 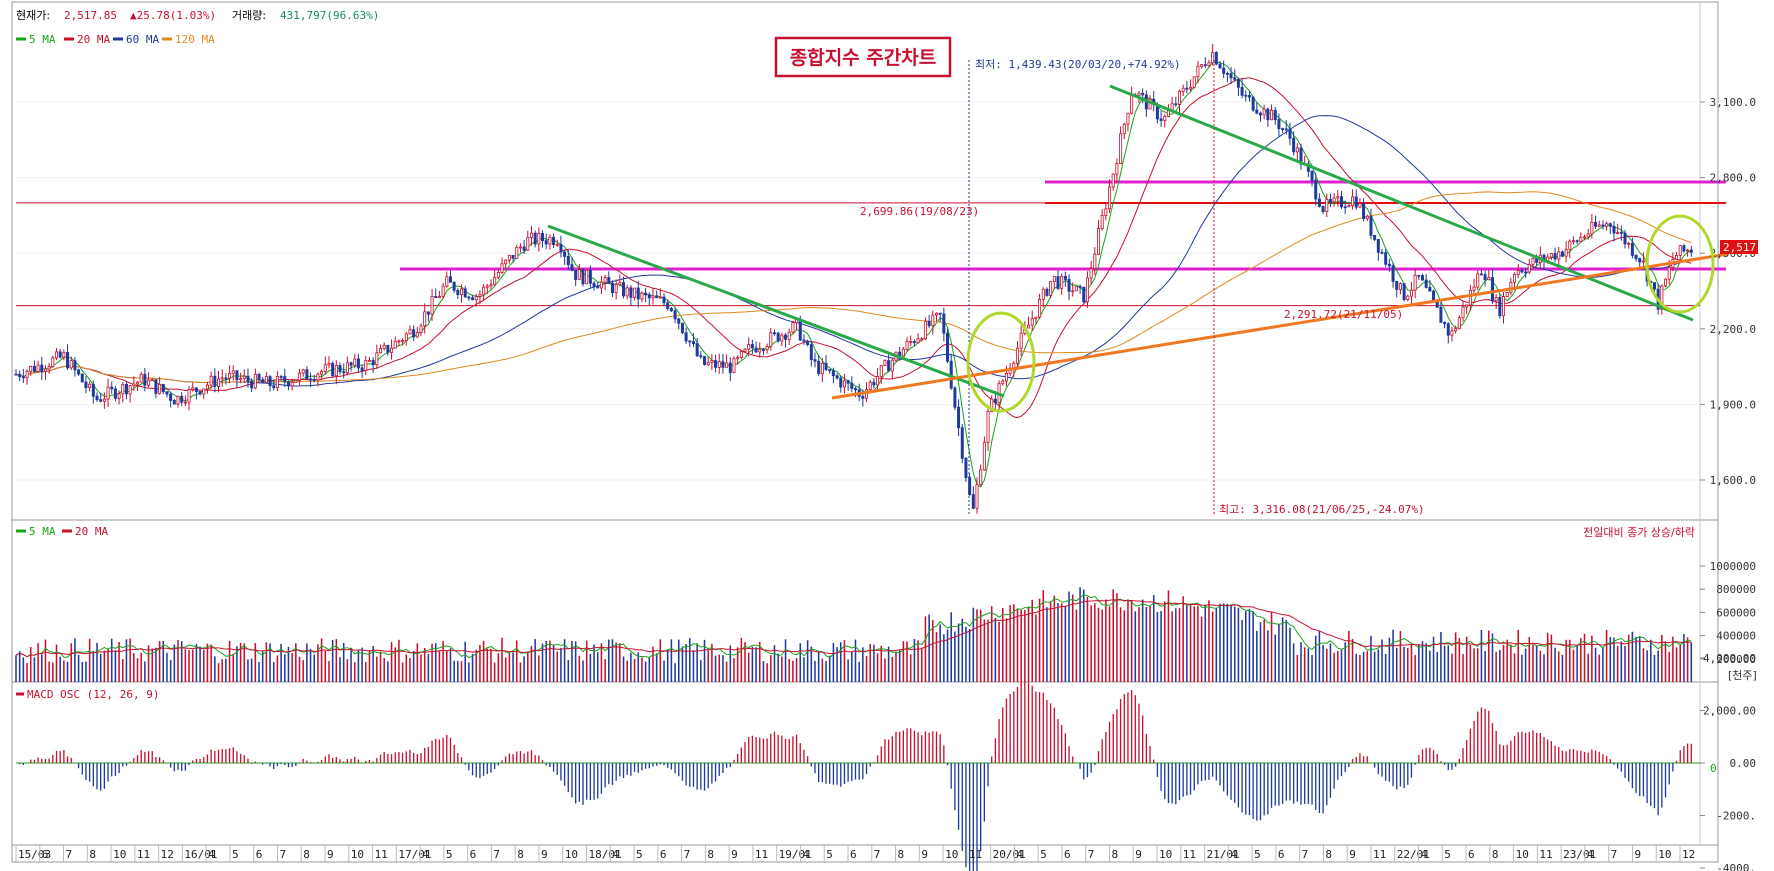 I want to click on high-annotation: 최고: 3,316.08(21/06/25,-24.07%), so click(x=1322, y=509).